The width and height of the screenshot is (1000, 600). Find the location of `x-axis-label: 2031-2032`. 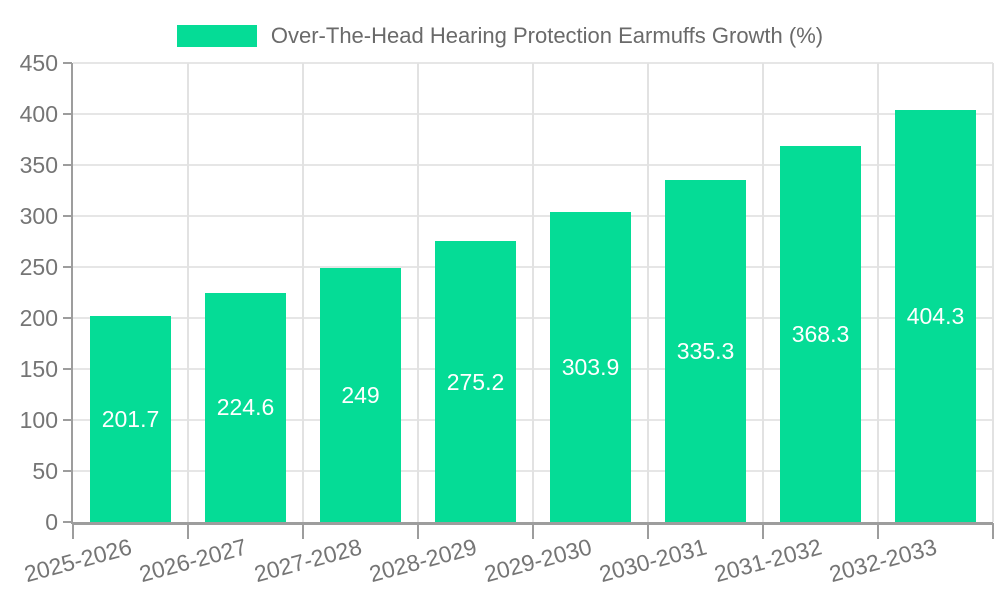

x-axis-label: 2031-2032 is located at coordinates (767, 560).